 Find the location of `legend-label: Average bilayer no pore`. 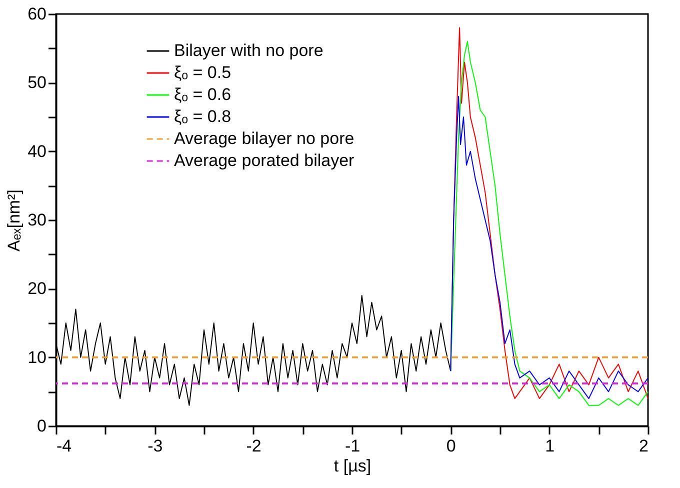

legend-label: Average bilayer no pore is located at coordinates (264, 138).